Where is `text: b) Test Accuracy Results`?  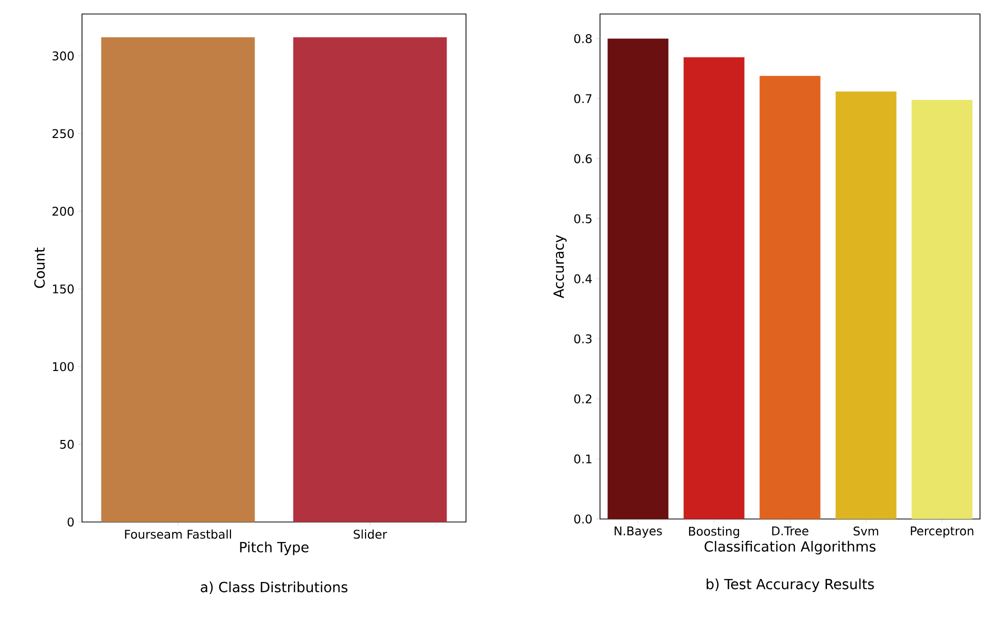
text: b) Test Accuracy Results is located at coordinates (790, 585).